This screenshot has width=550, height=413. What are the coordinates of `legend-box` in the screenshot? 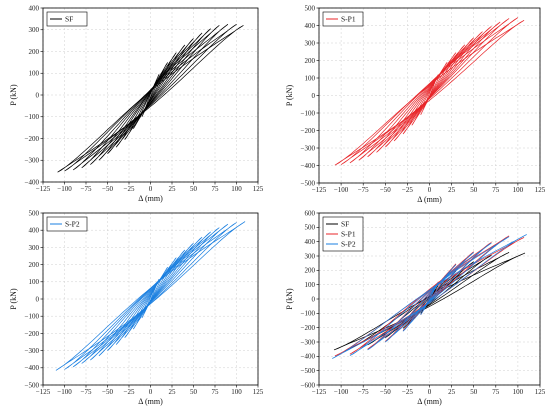 It's located at (67, 19).